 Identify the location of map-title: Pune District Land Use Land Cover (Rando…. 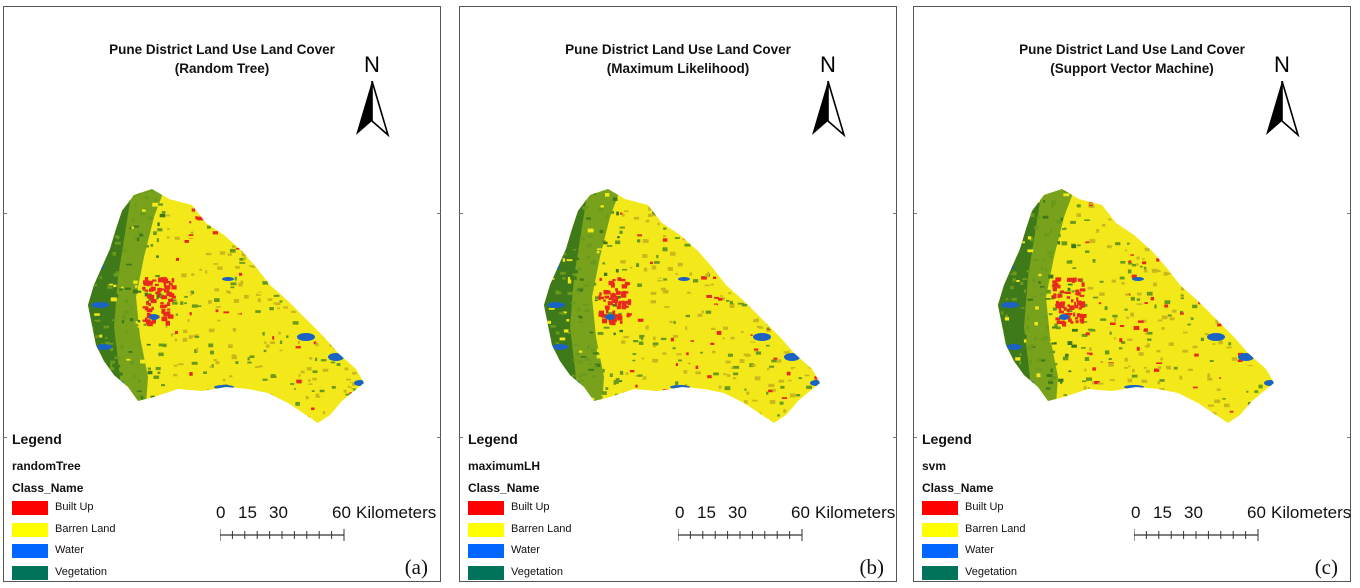
(222, 59).